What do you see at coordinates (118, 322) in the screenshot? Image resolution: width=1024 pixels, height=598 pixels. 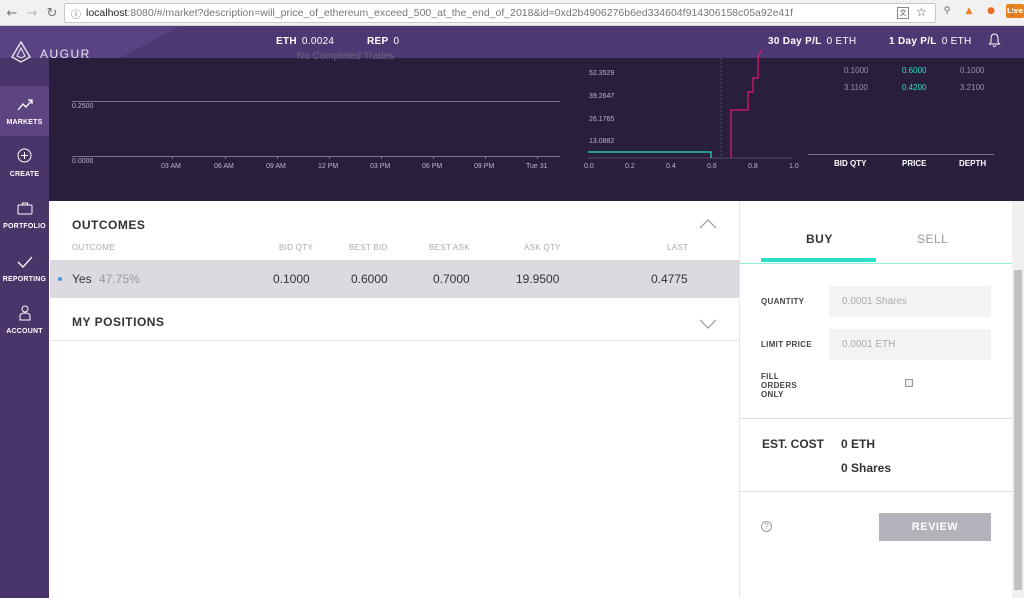 I see `positions-title: MY POSITIONS` at bounding box center [118, 322].